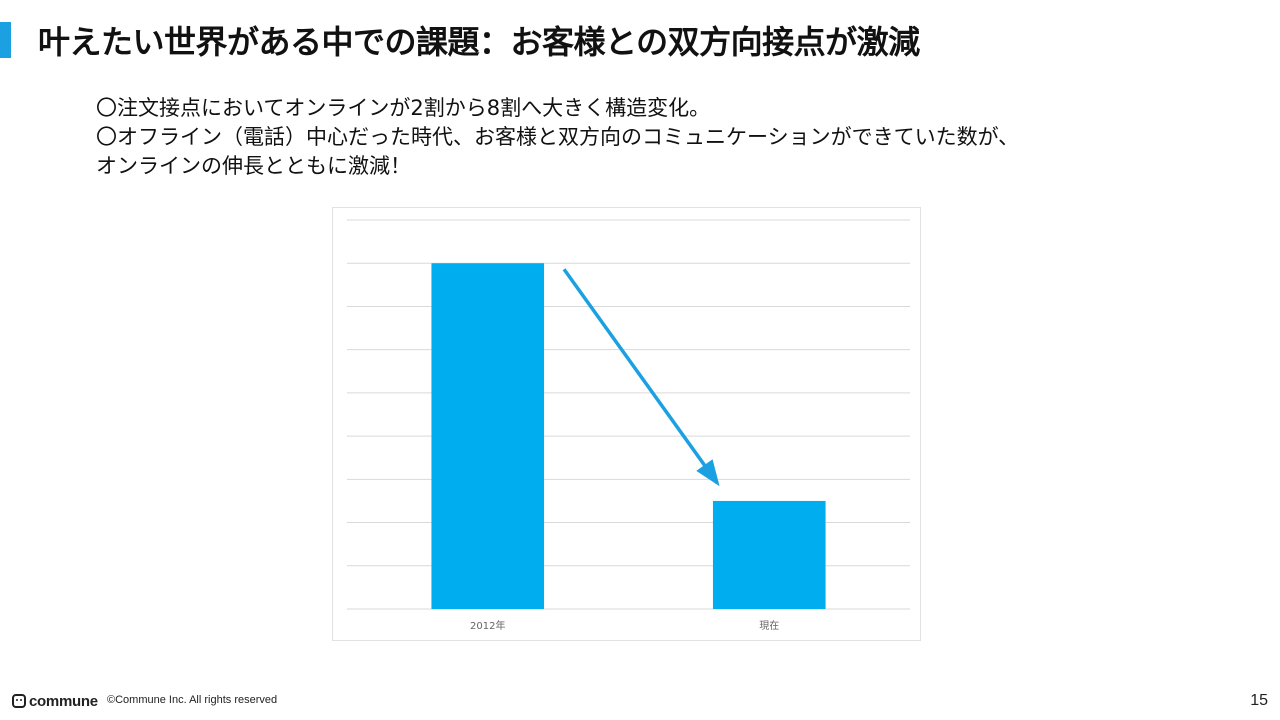 The image size is (1280, 720). Describe the element at coordinates (769, 626) in the screenshot. I see `x-tick-label: 現在` at that location.